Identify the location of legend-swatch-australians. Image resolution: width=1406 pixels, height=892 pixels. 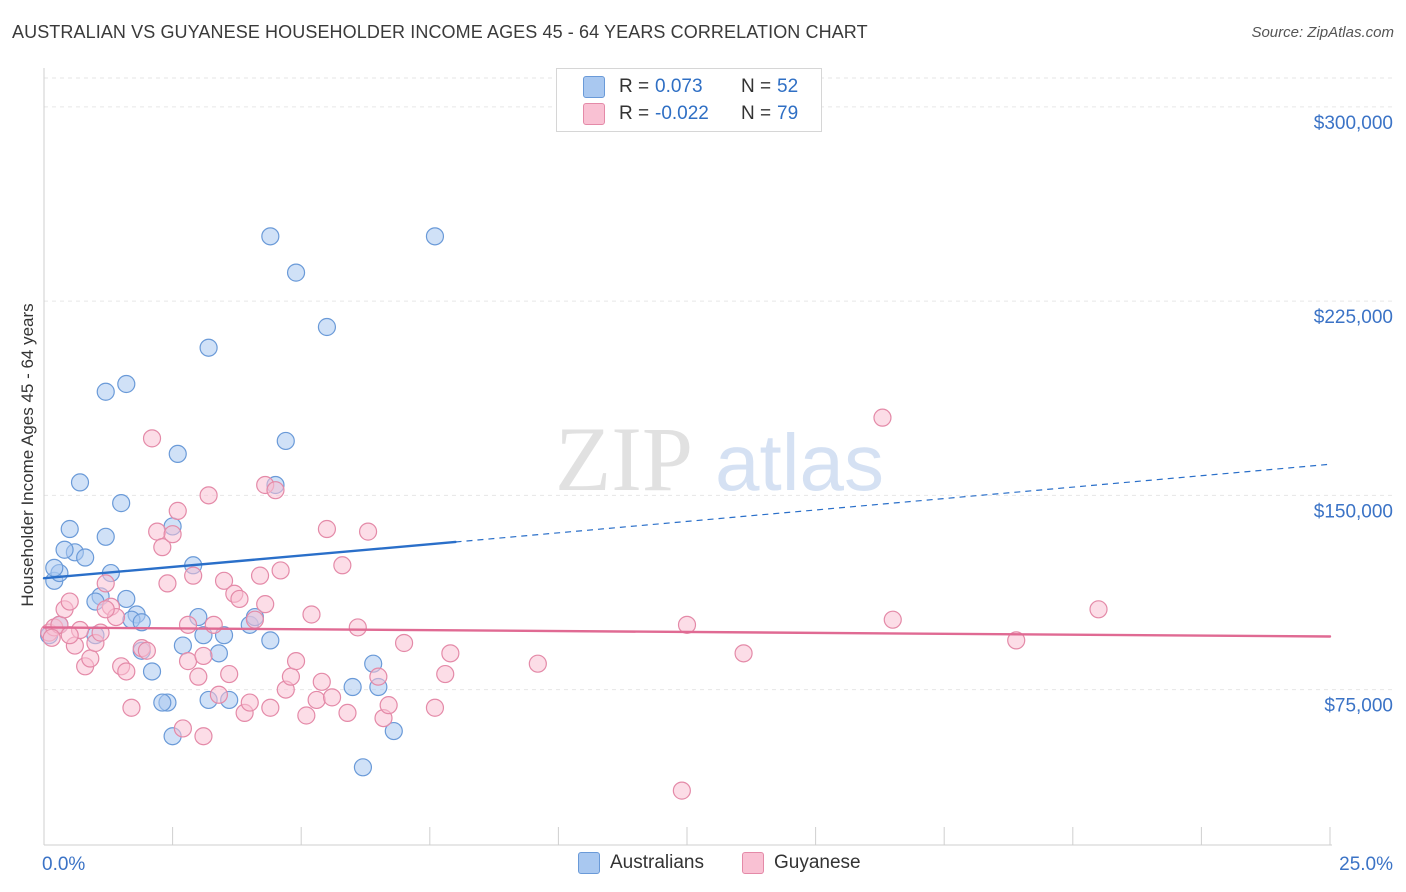
(594, 87).